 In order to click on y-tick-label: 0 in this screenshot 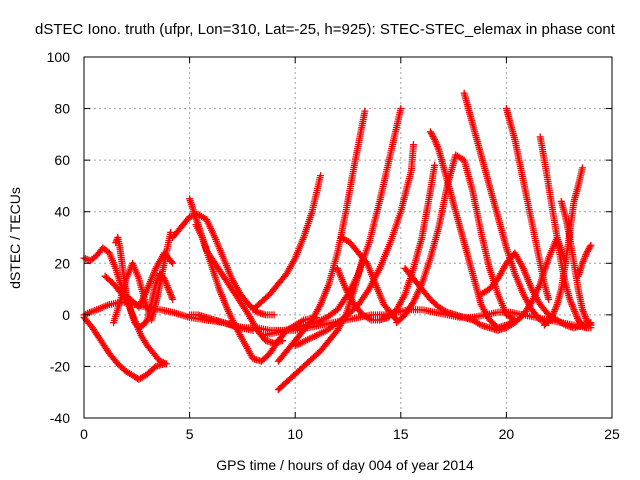, I will do `click(66, 315)`.